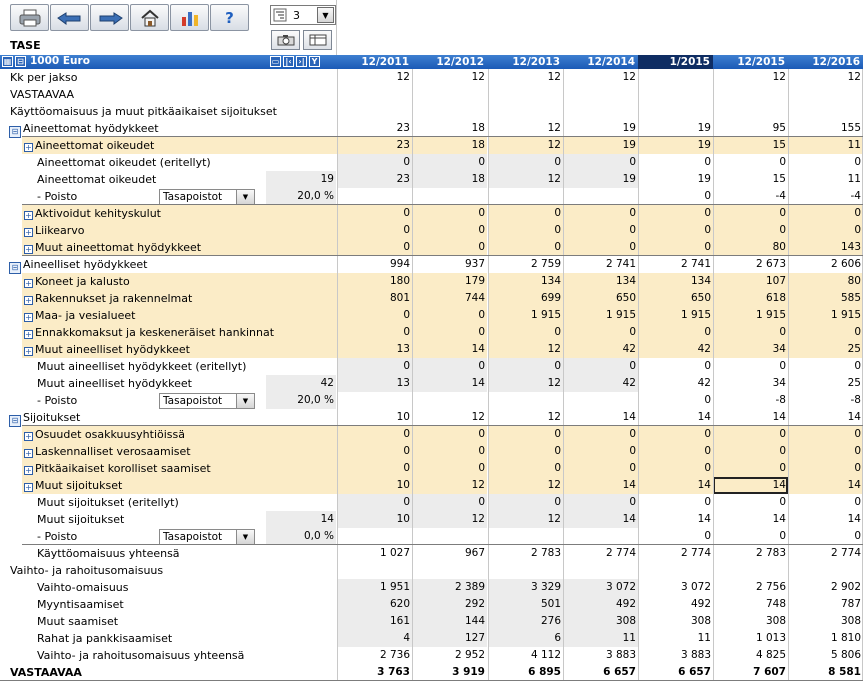 This screenshot has width=863, height=695. What do you see at coordinates (775, 604) in the screenshot?
I see `table-cell: 748` at bounding box center [775, 604].